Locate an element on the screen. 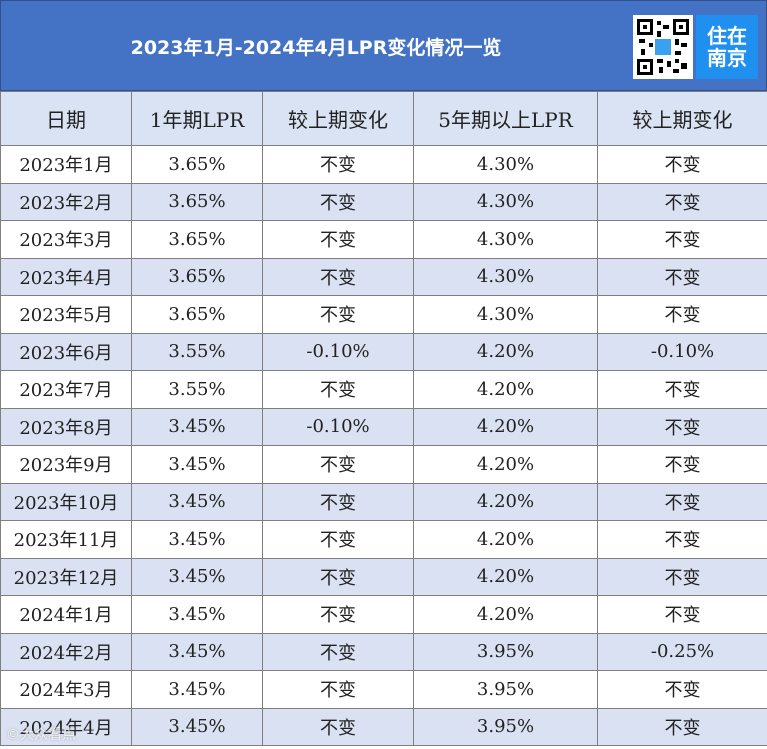 The image size is (767, 749). table-row: 2023年1月 3.65% 不变 4.30% 不变 is located at coordinates (383, 164).